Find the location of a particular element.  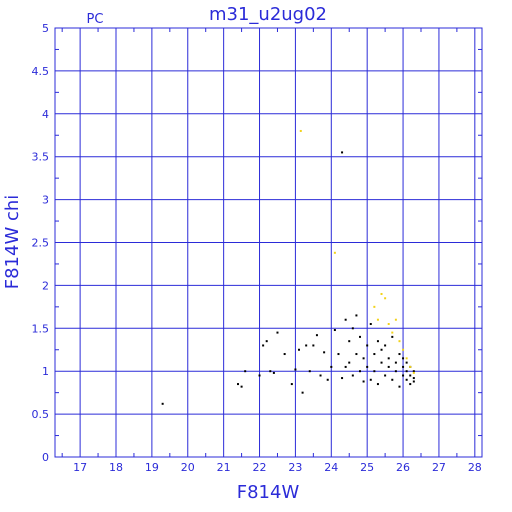

y-axis-label: F814W chi is located at coordinates (12, 242).